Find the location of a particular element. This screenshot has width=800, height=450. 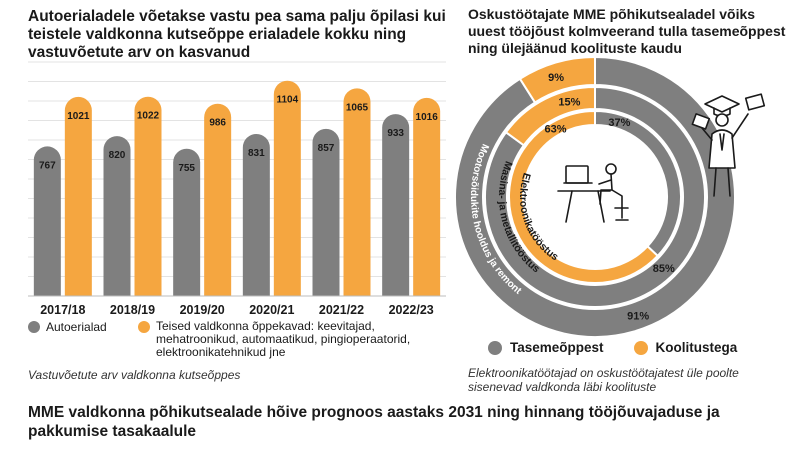

ring-value-label: 37% is located at coordinates (619, 123).